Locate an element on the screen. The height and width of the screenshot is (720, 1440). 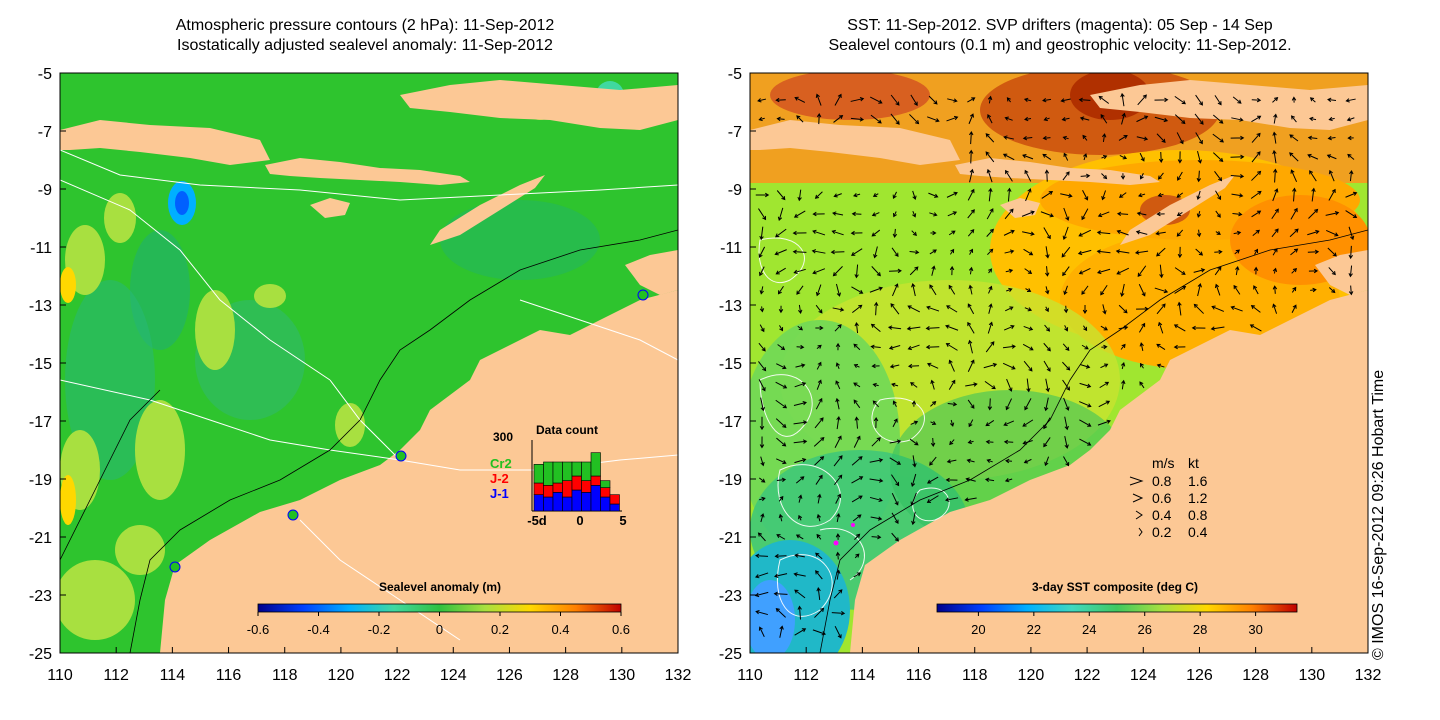
data-count-bar-j2 is located at coordinates (586, 486).